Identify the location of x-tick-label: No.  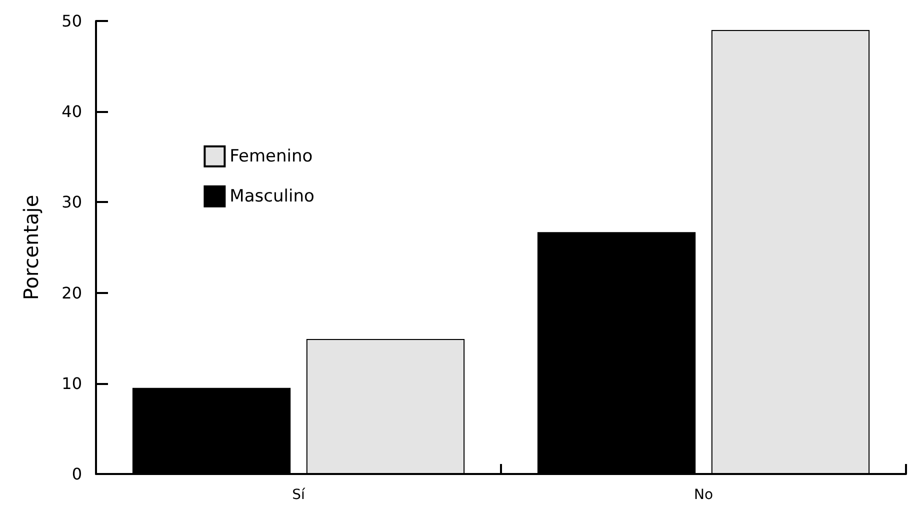
(704, 495).